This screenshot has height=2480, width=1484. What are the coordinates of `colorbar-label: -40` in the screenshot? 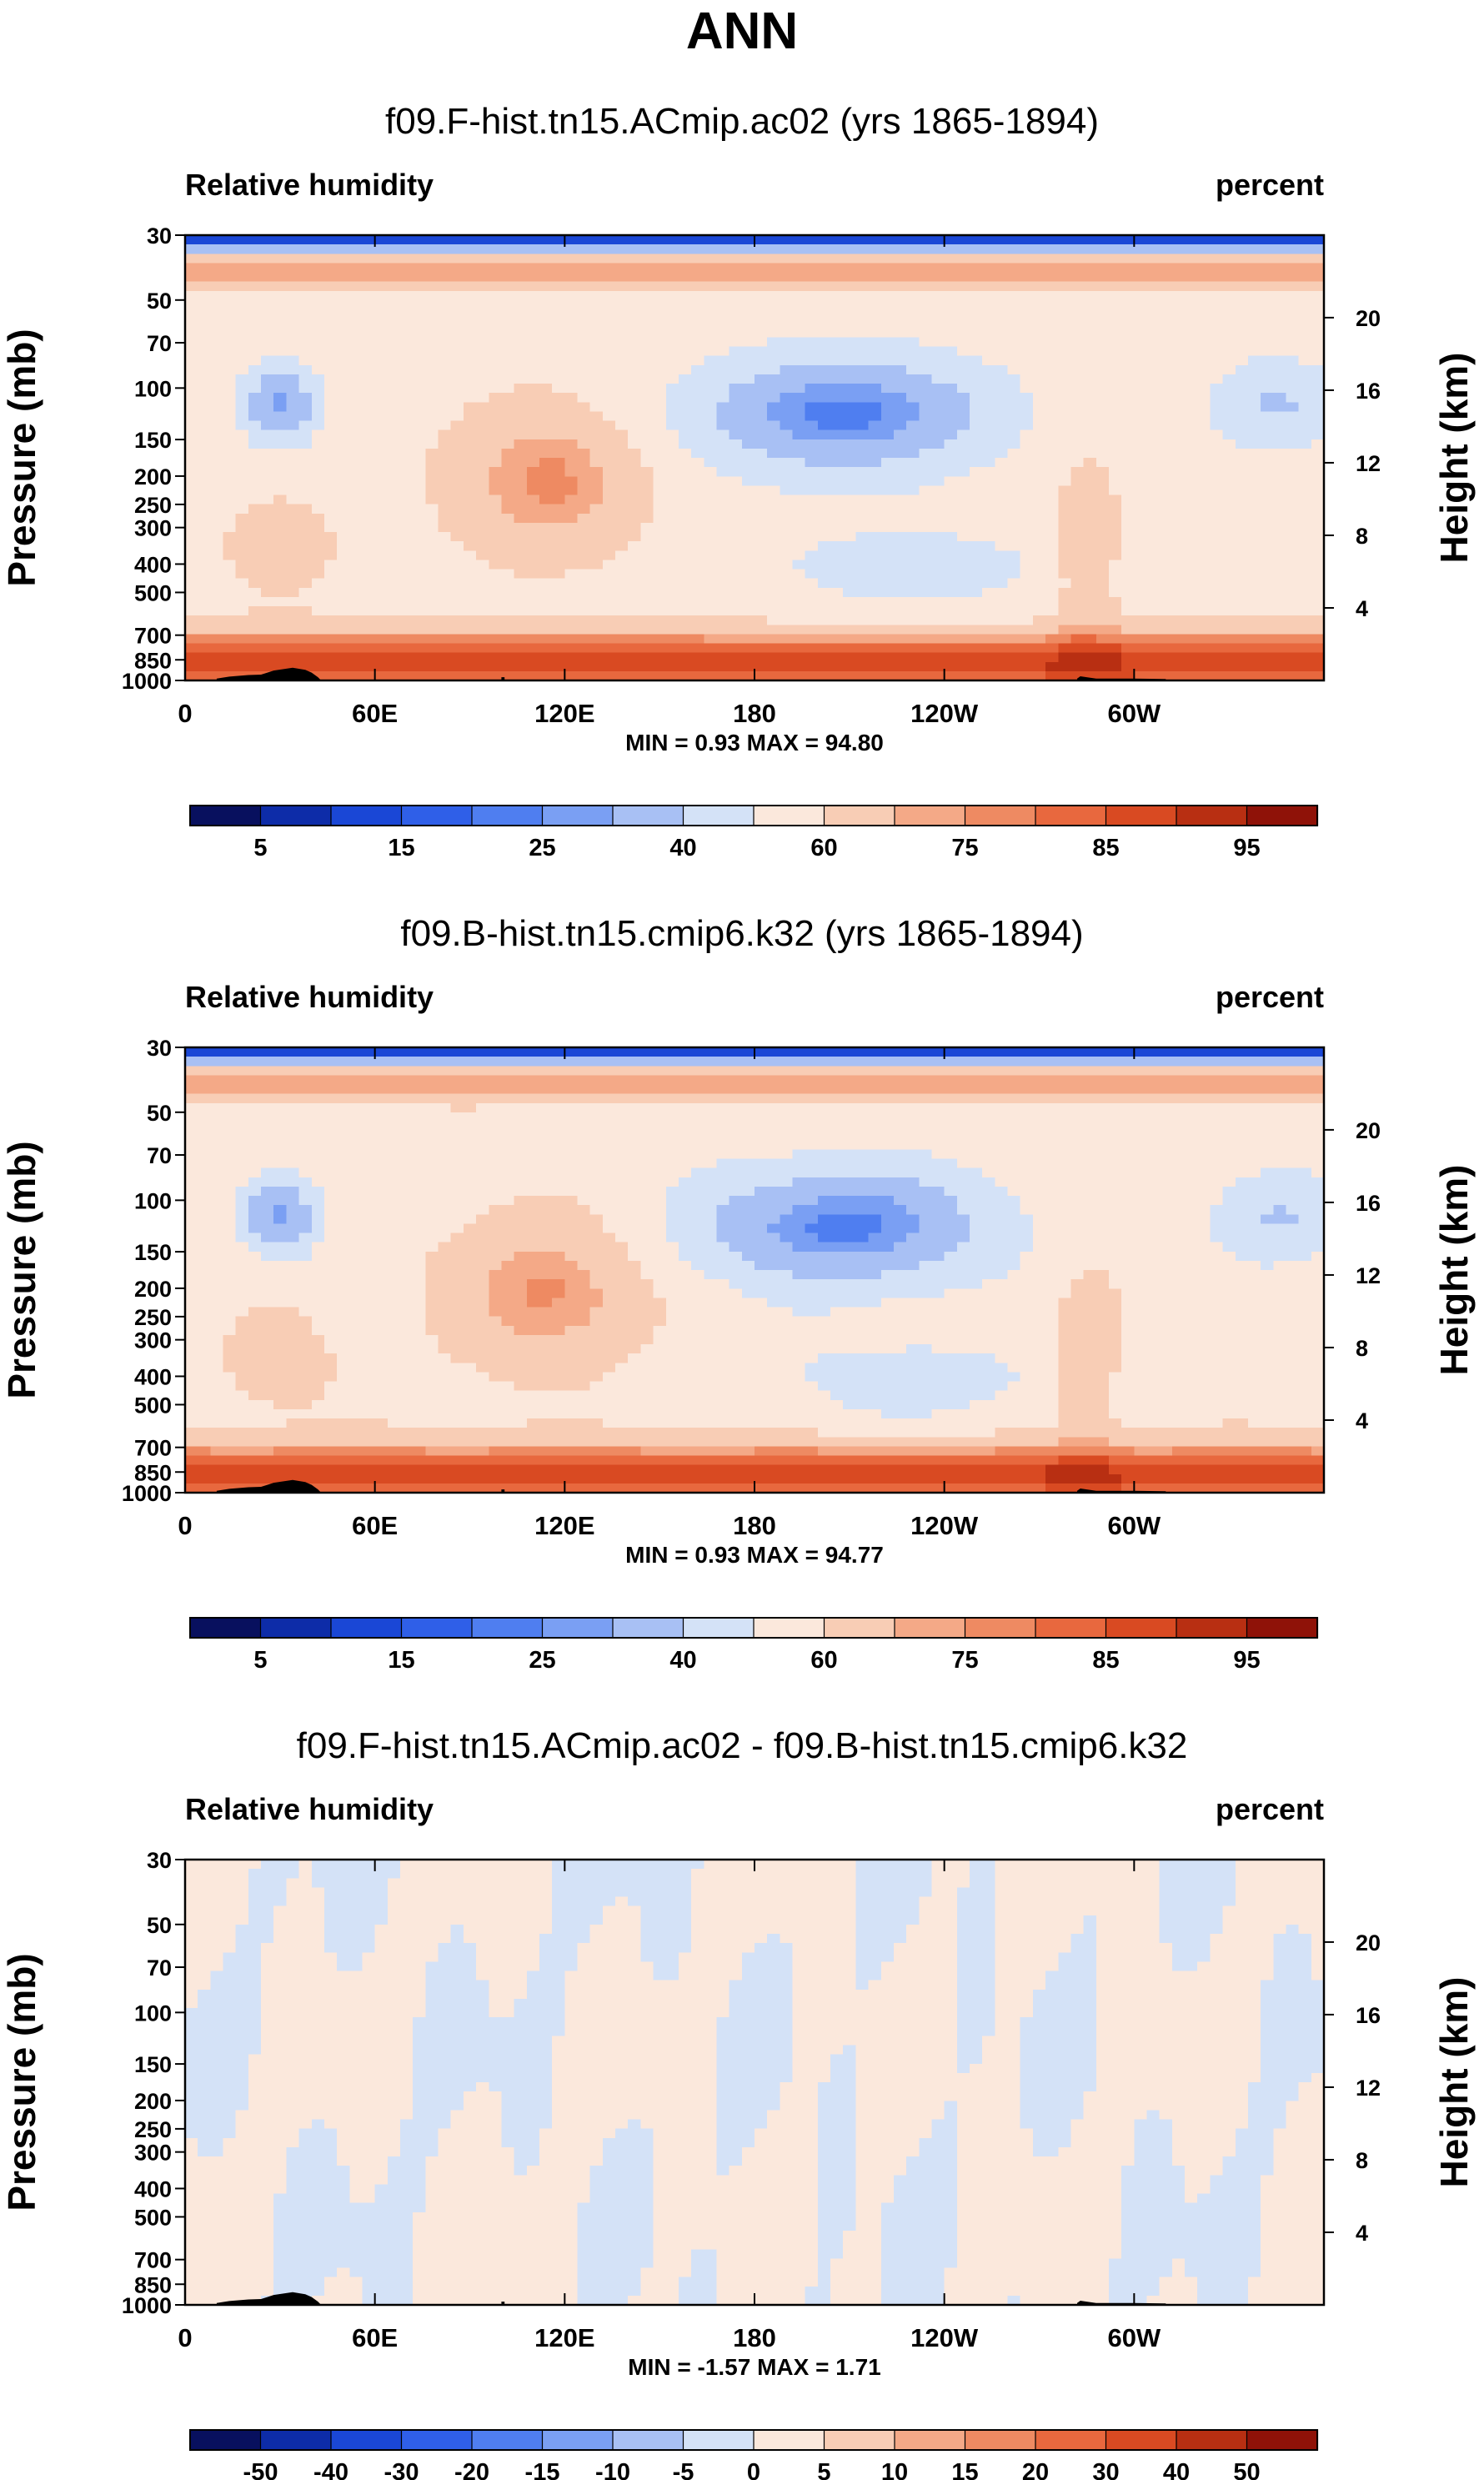 It's located at (330, 2469).